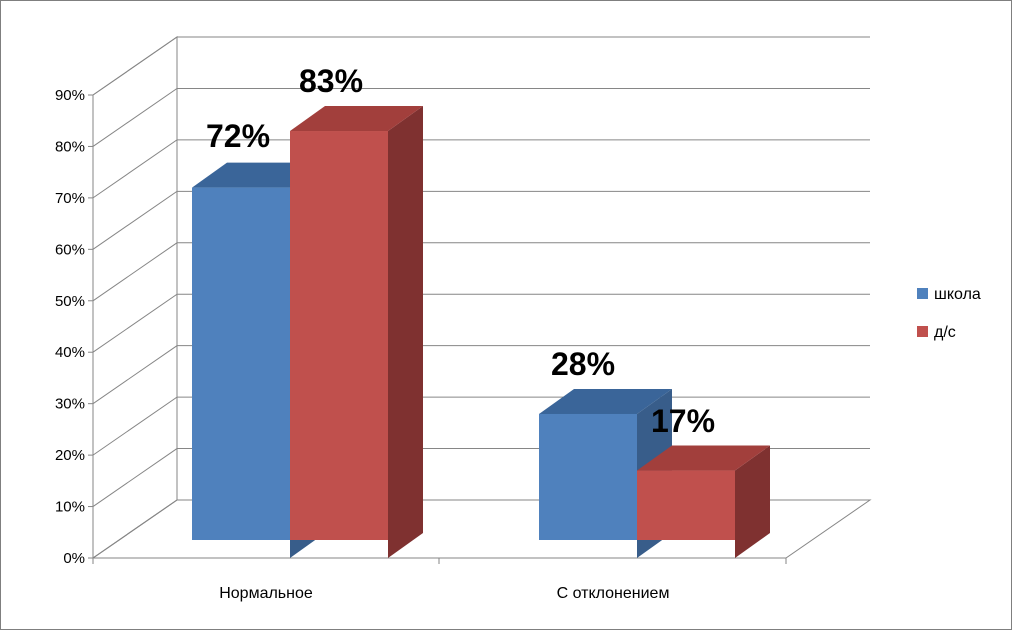 This screenshot has width=1012, height=630. I want to click on side-wall, so click(135, 297).